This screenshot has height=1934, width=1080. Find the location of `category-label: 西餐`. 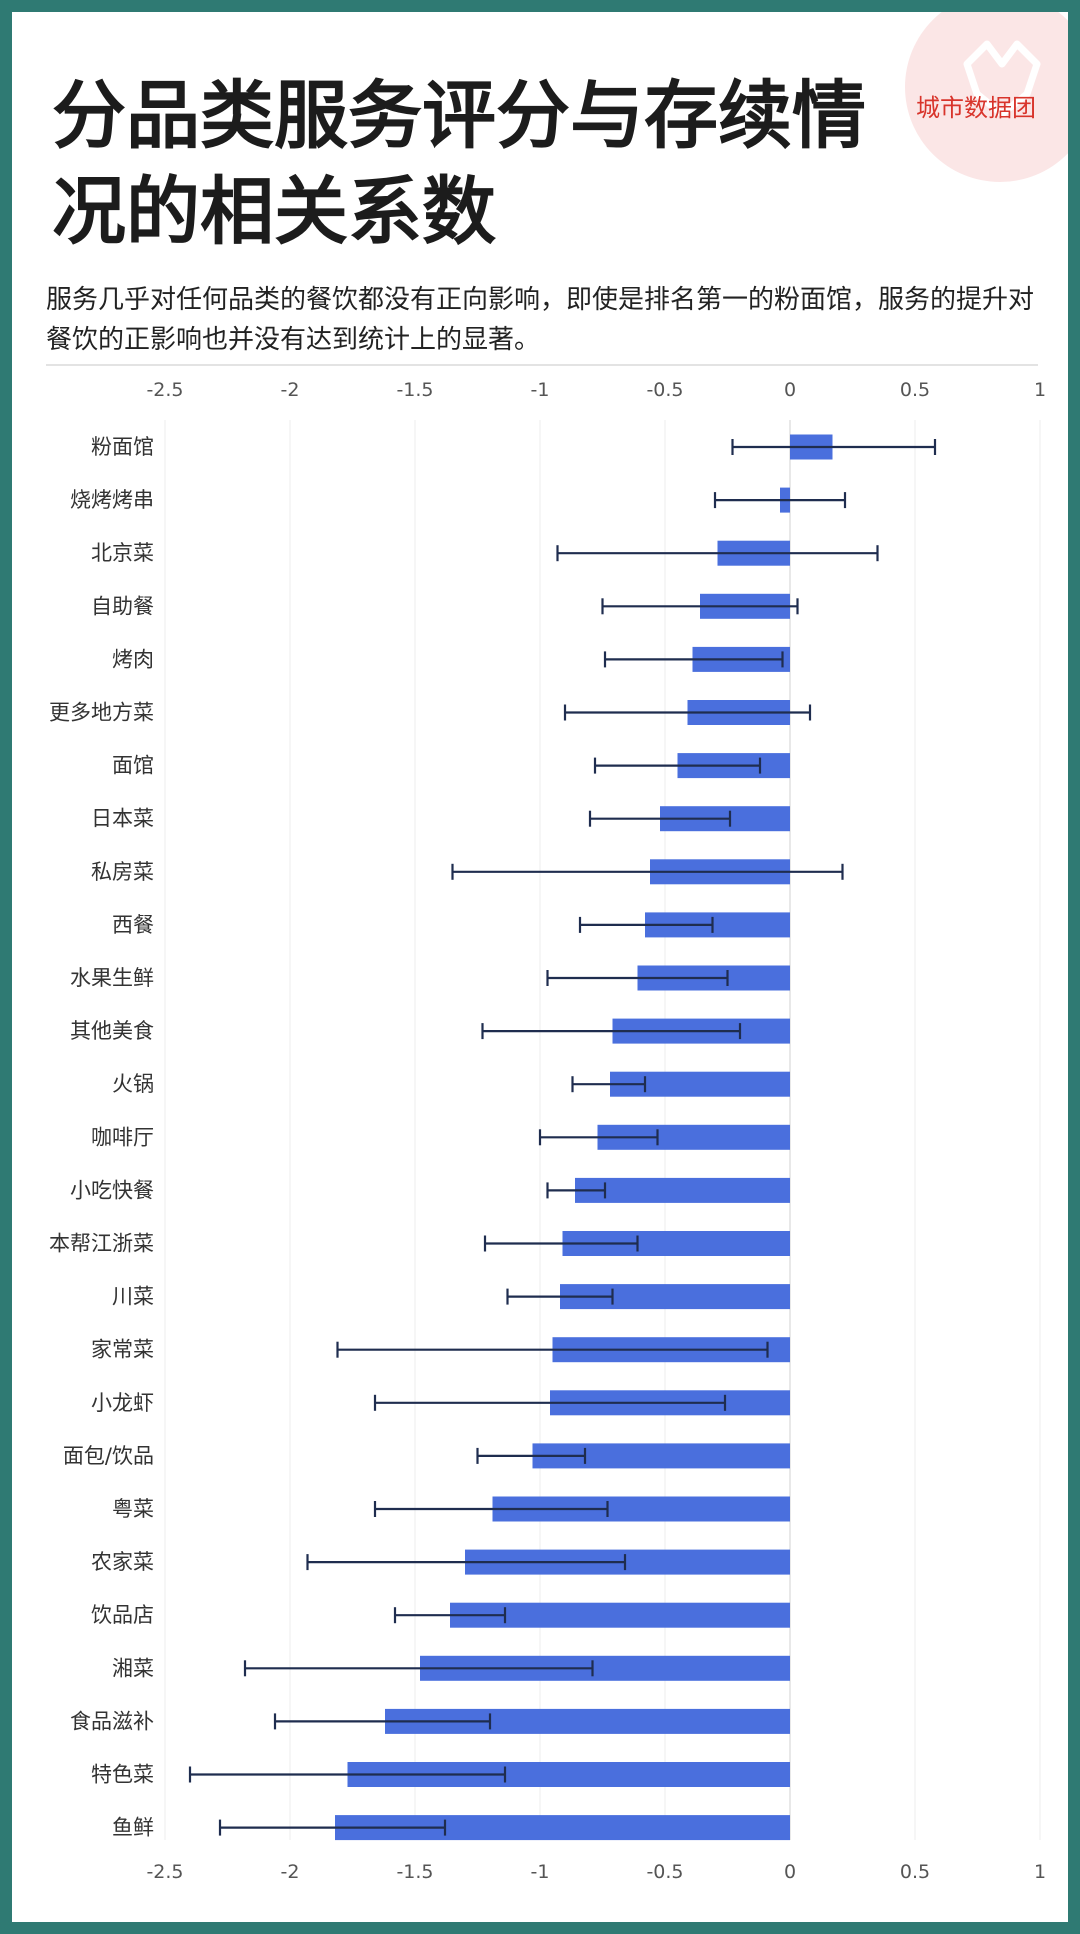

category-label: 西餐 is located at coordinates (133, 925).